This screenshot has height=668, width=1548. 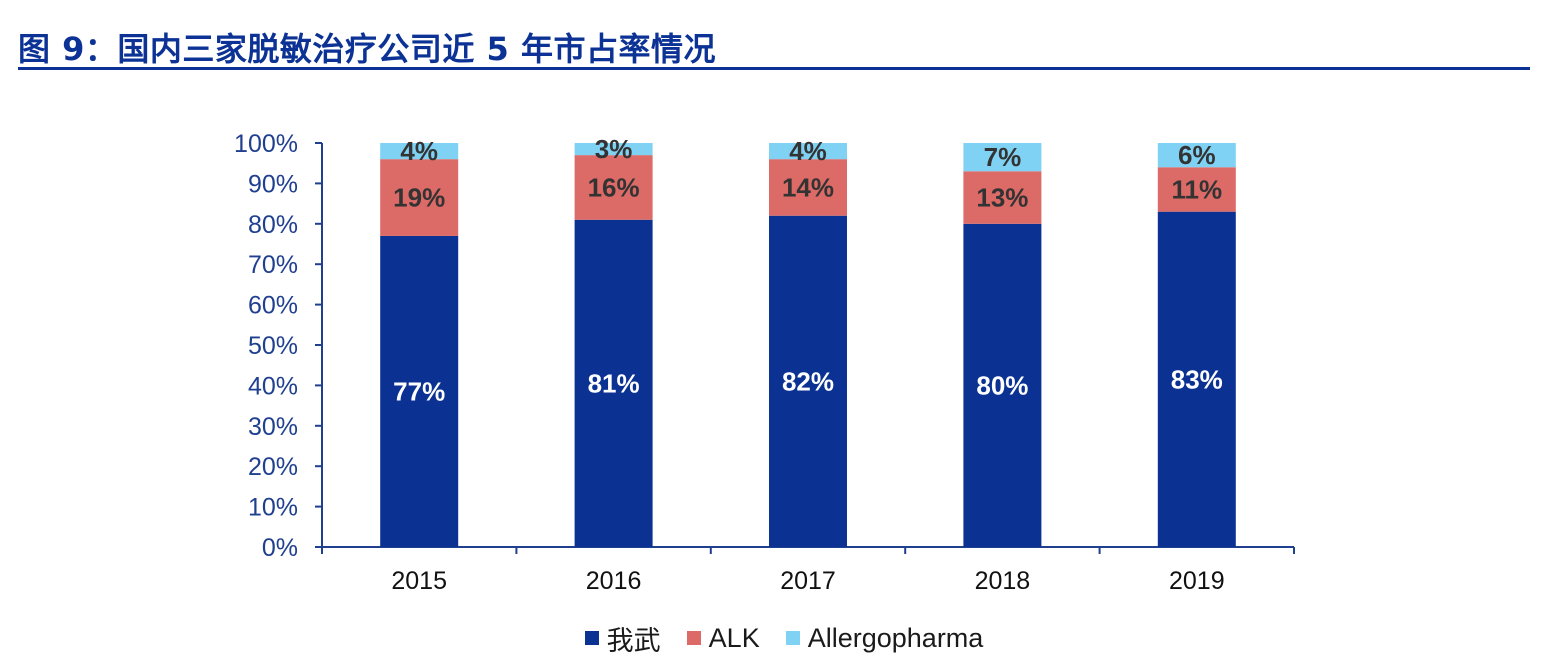 What do you see at coordinates (367, 49) in the screenshot?
I see `figure-title: 图 9：国内三家脱敏治疗公司近 5 年市占率情况` at bounding box center [367, 49].